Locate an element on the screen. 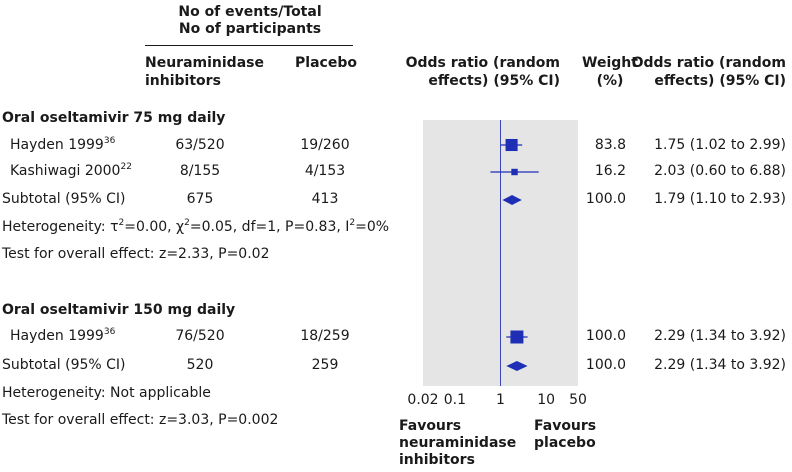 The image size is (792, 472). study-placebo-count: 18/259 is located at coordinates (325, 336).